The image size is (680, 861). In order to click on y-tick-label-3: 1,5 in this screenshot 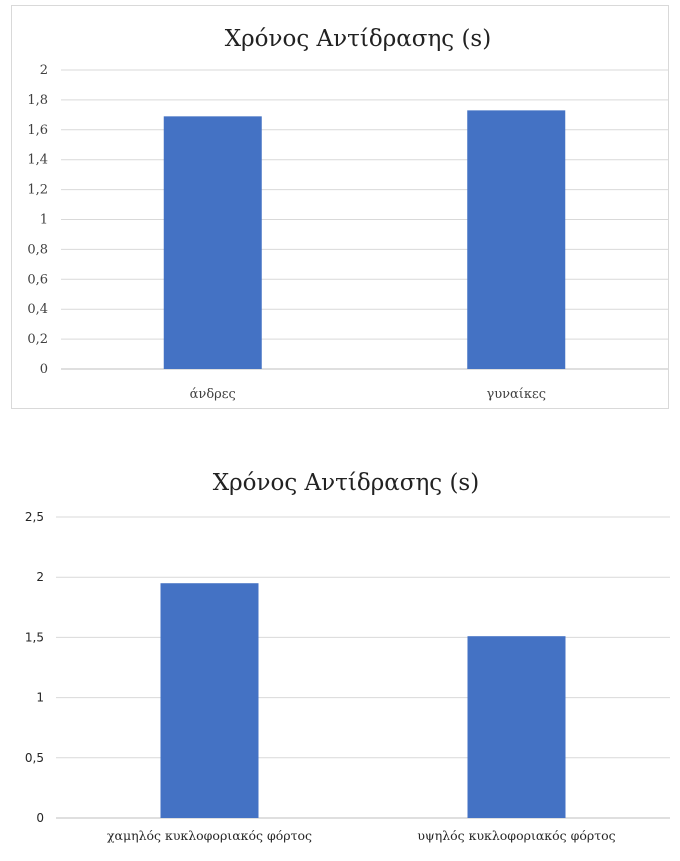, I will do `click(34, 637)`.